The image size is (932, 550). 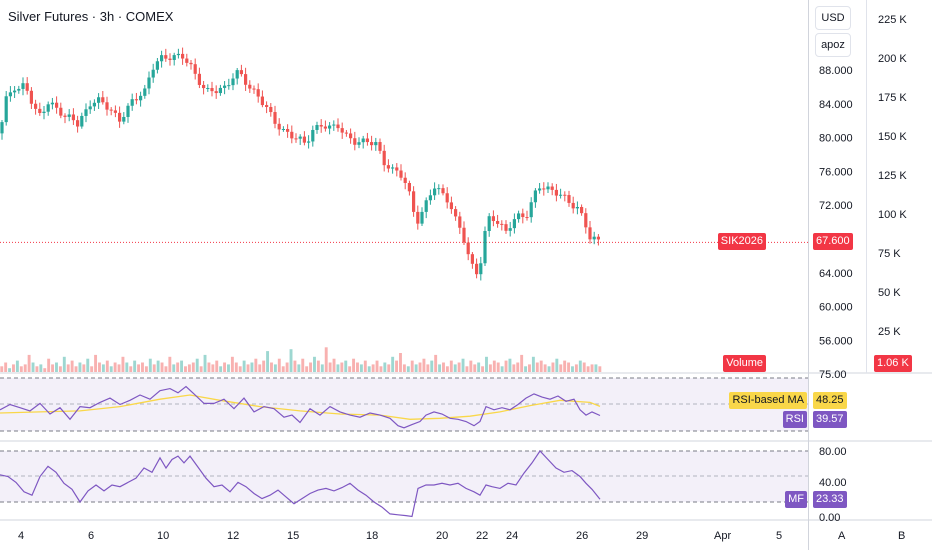 What do you see at coordinates (372, 536) in the screenshot?
I see `time-tick: 18` at bounding box center [372, 536].